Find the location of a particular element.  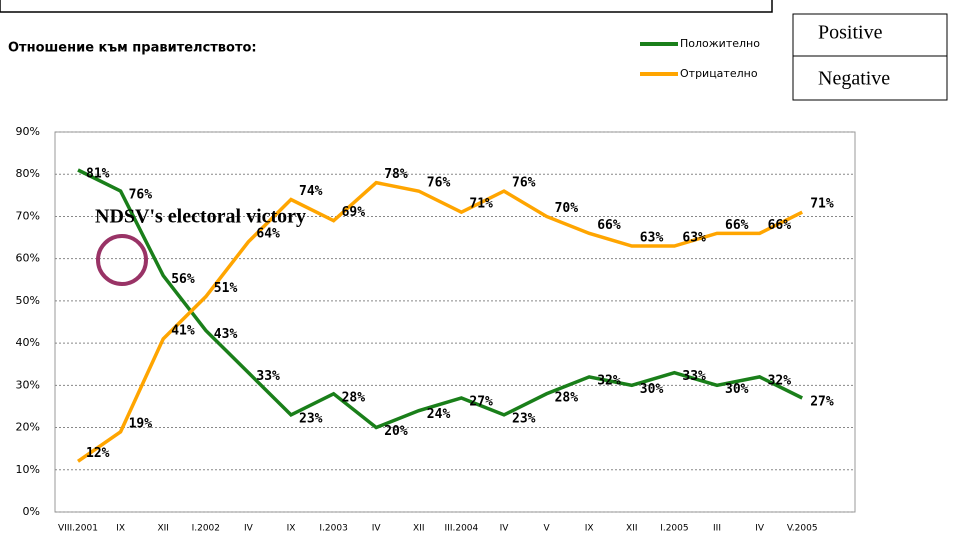

data-label: 19% is located at coordinates (141, 423).